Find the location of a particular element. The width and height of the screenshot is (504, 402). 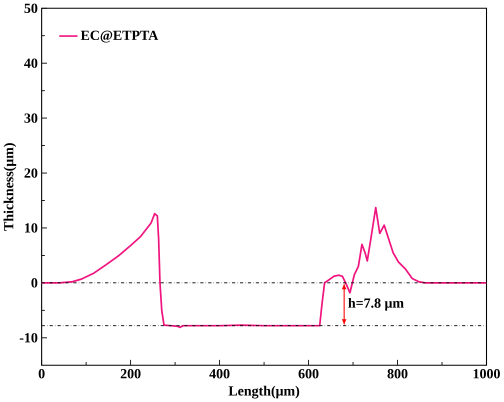

x-axis-title: Length(μm) is located at coordinates (264, 392).